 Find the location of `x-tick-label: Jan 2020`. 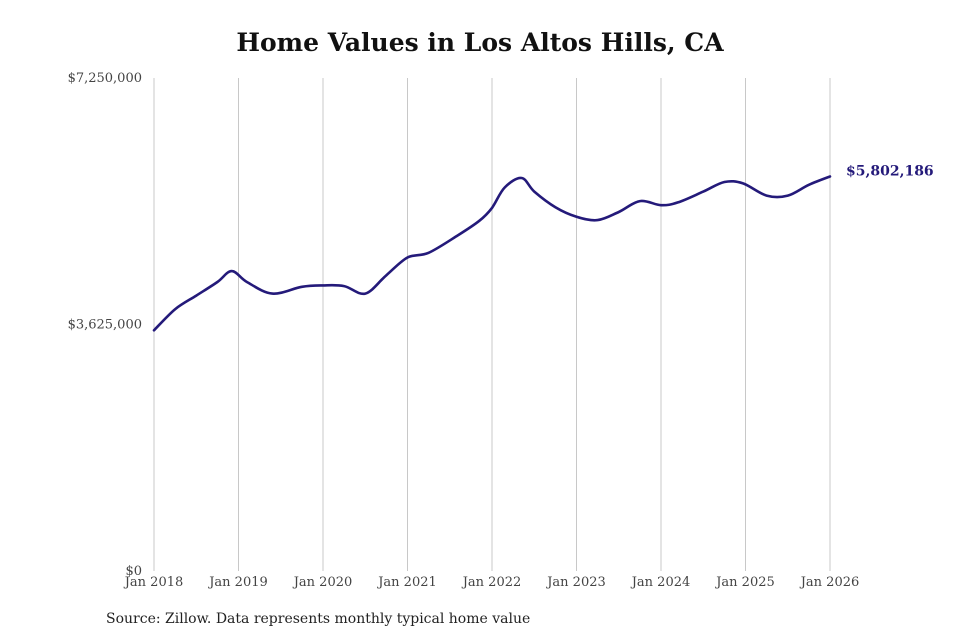

x-tick-label: Jan 2020 is located at coordinates (322, 582).